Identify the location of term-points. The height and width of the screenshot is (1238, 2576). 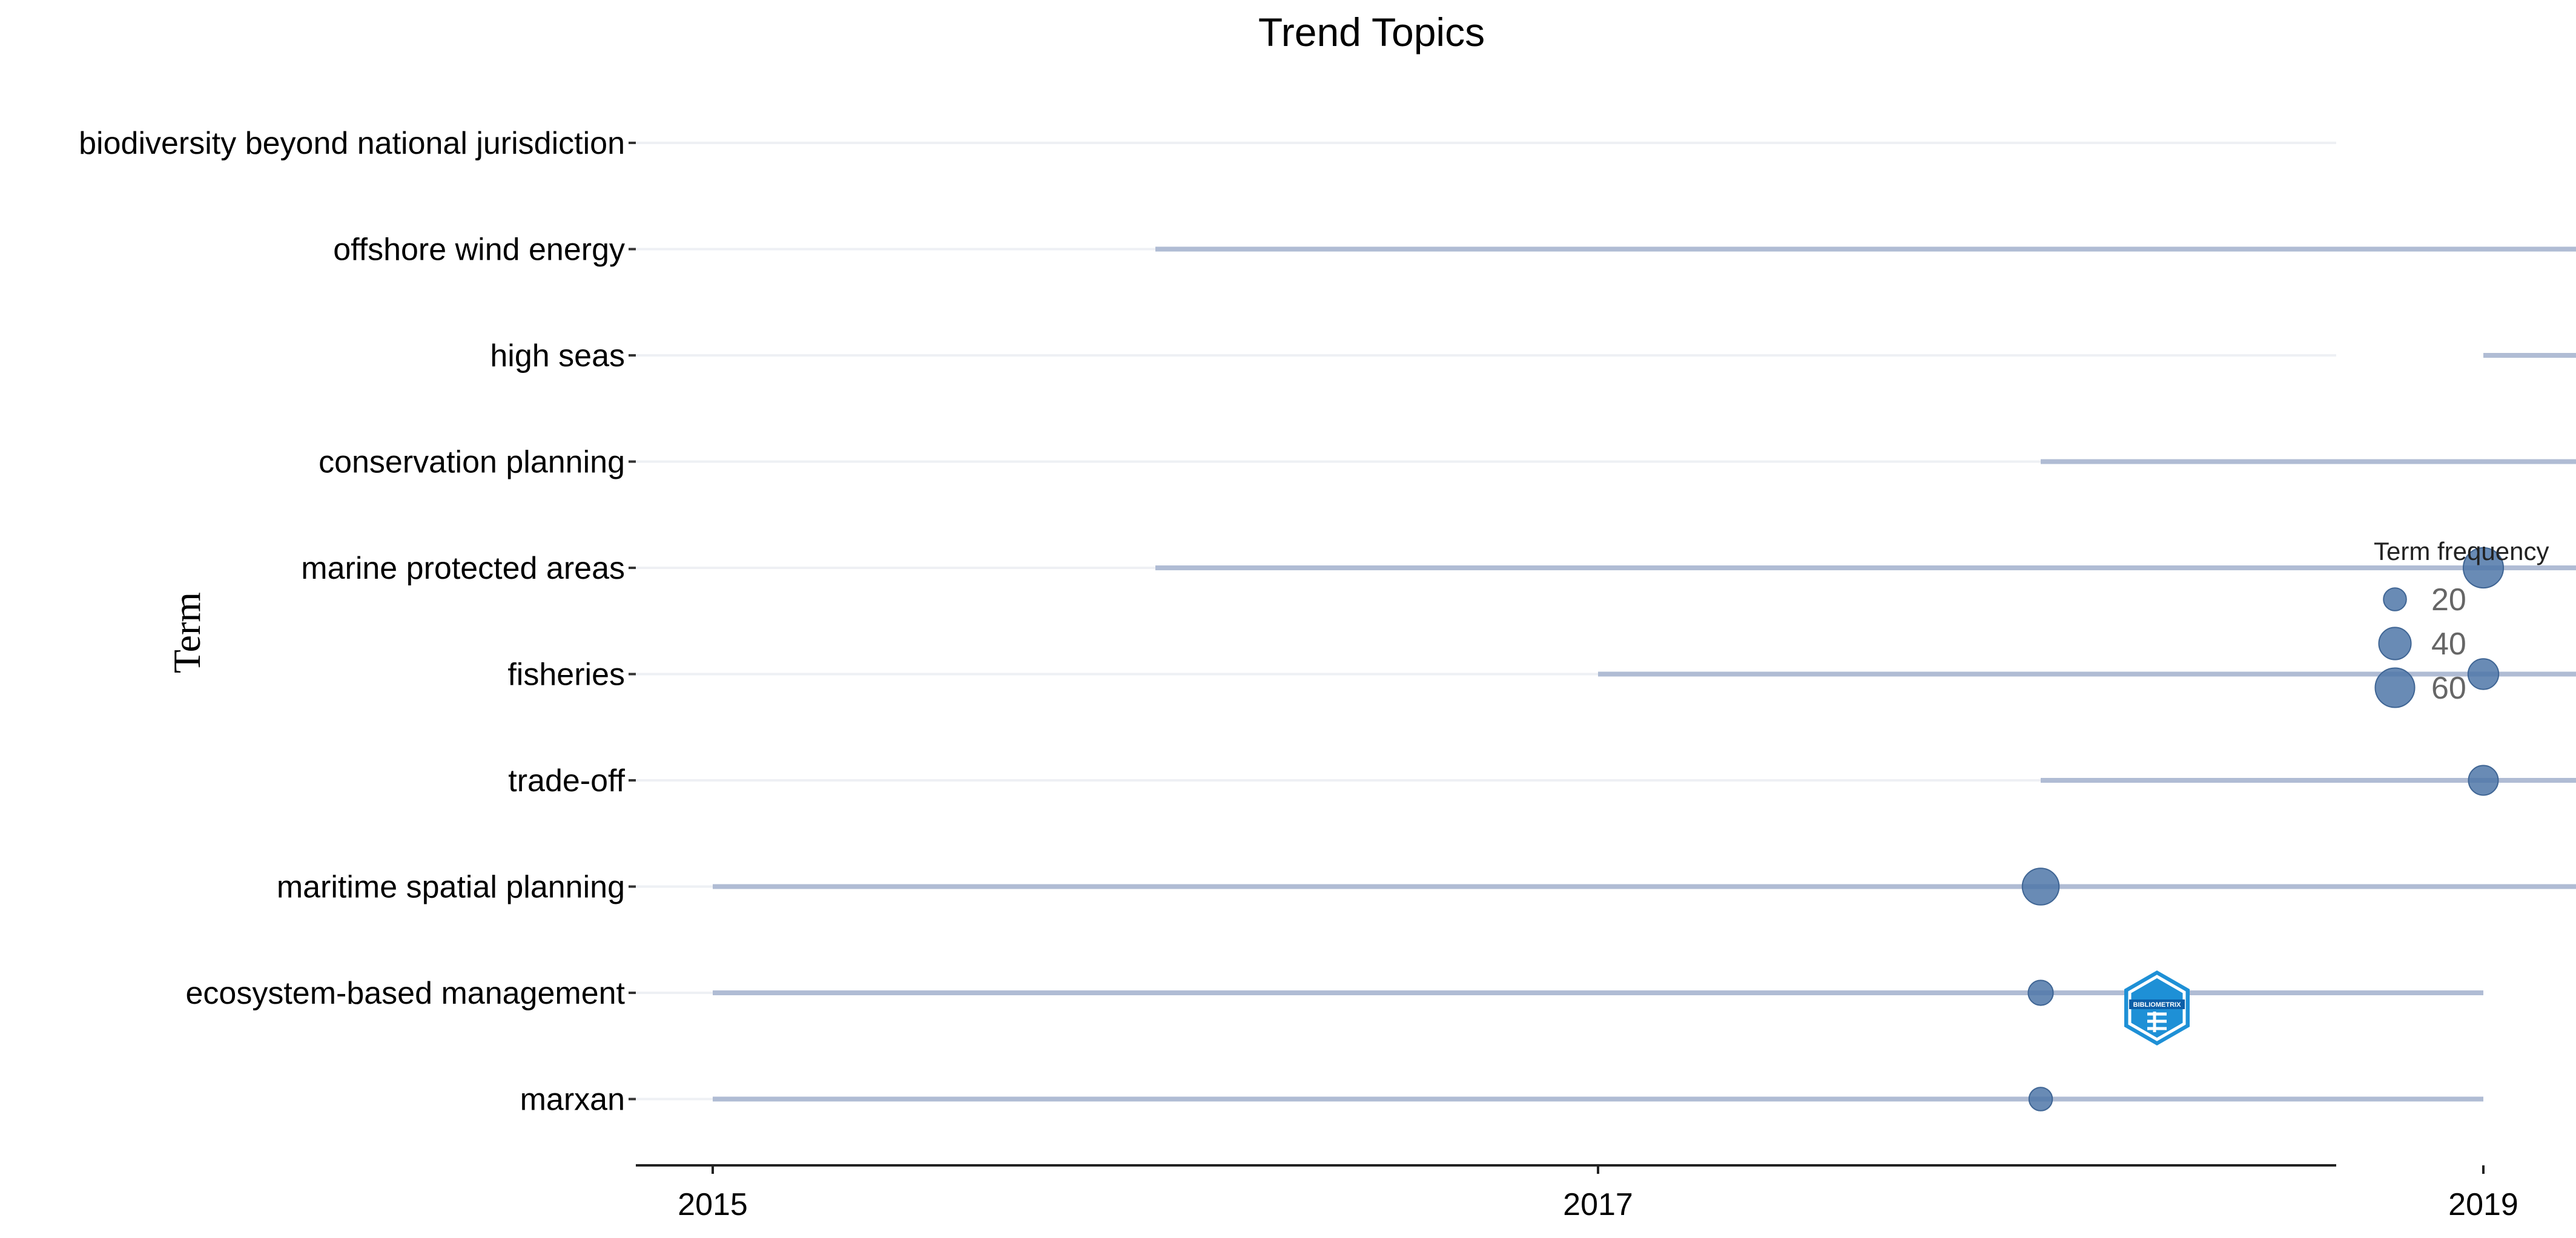
(2263, 829).